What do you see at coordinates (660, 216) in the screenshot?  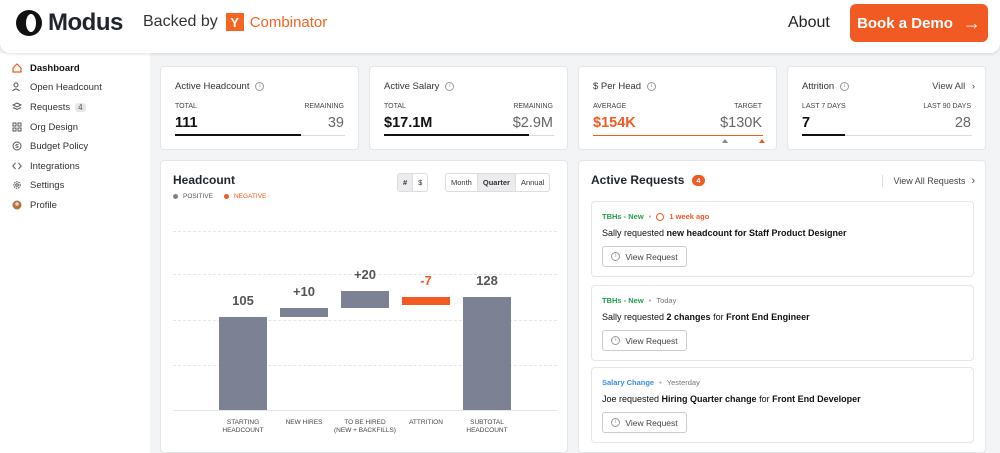 I see `clock-icon` at bounding box center [660, 216].